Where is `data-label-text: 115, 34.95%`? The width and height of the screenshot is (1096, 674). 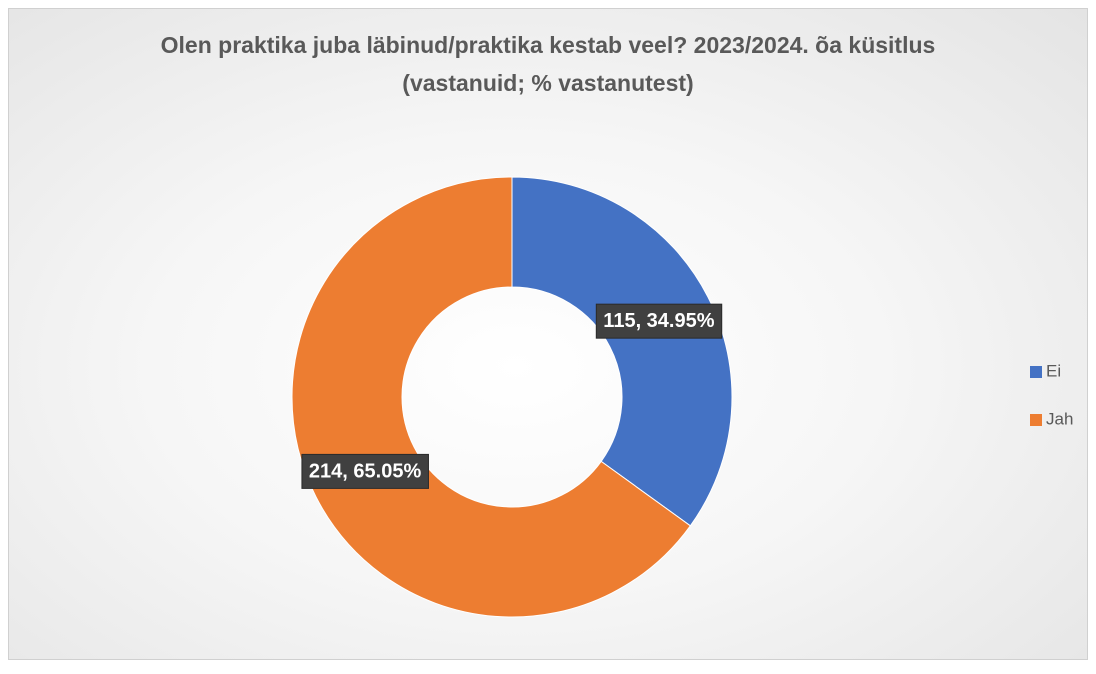 data-label-text: 115, 34.95% is located at coordinates (658, 321).